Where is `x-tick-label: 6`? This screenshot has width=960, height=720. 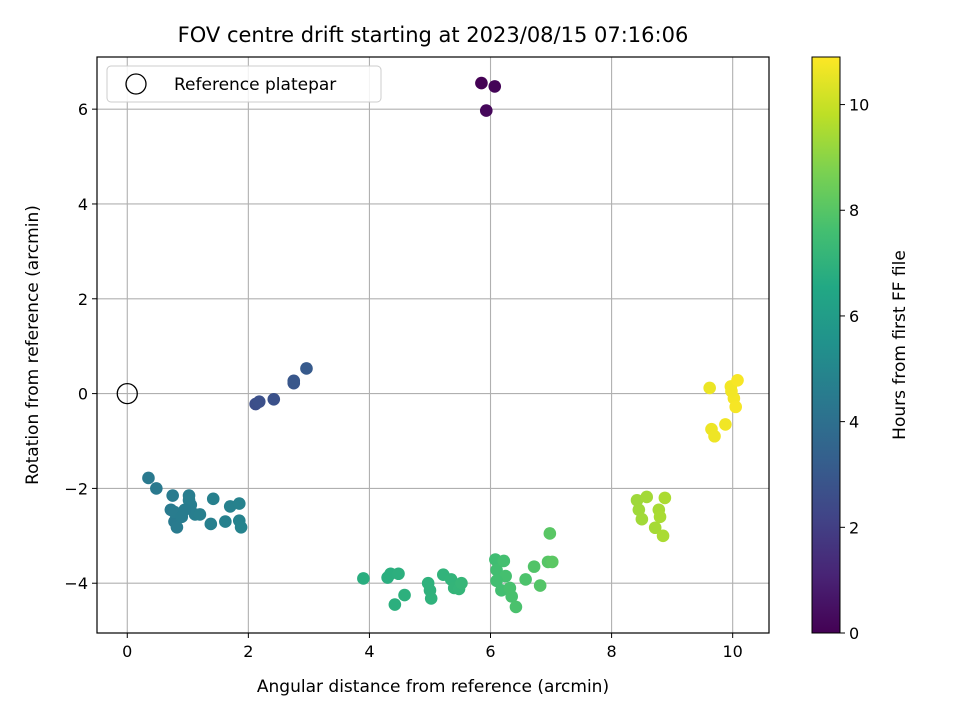 x-tick-label: 6 is located at coordinates (490, 651).